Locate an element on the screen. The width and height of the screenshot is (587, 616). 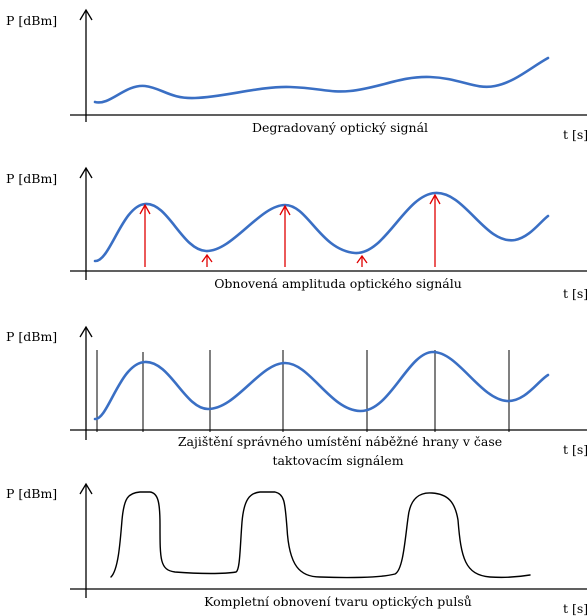
restored-amplitude-curve is located at coordinates (321, 227).